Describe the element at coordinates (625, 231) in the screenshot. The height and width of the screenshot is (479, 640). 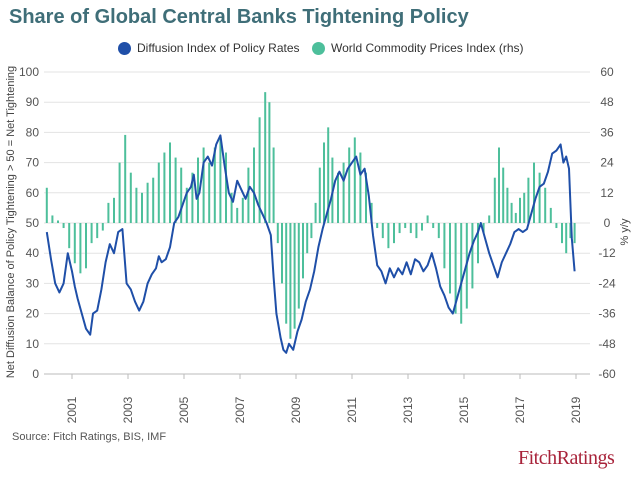
I see `right-axis-title: % y/y` at that location.